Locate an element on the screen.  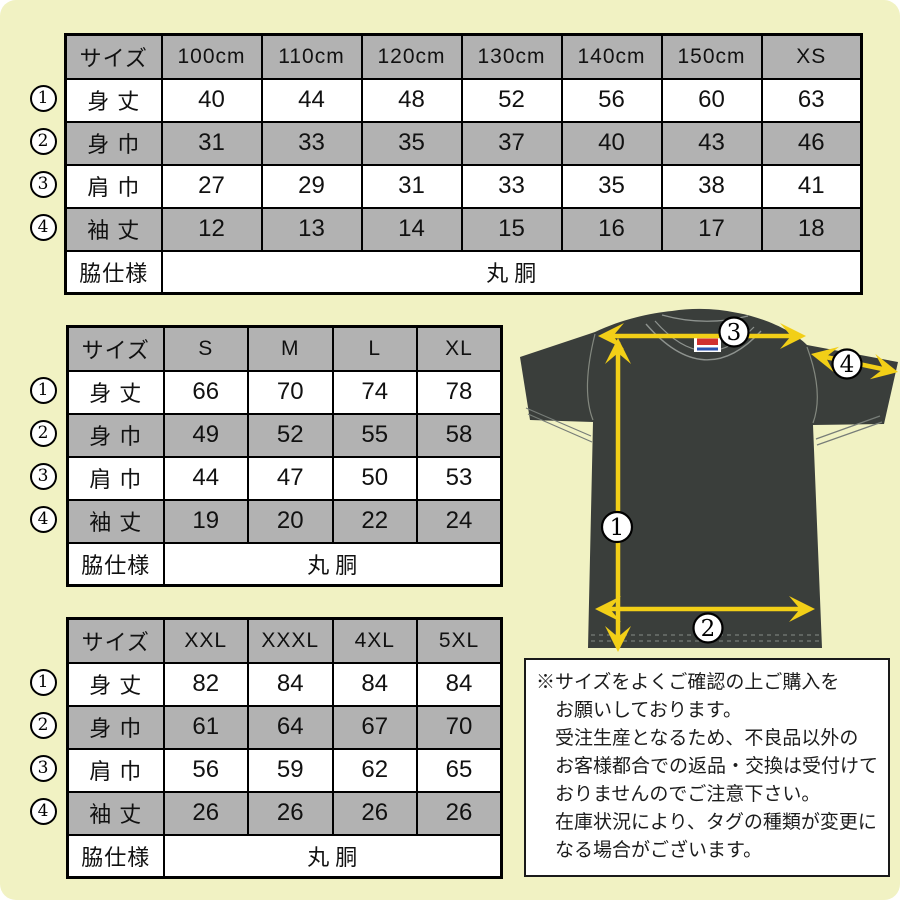
marker-digit: 2 is located at coordinates (43, 141).